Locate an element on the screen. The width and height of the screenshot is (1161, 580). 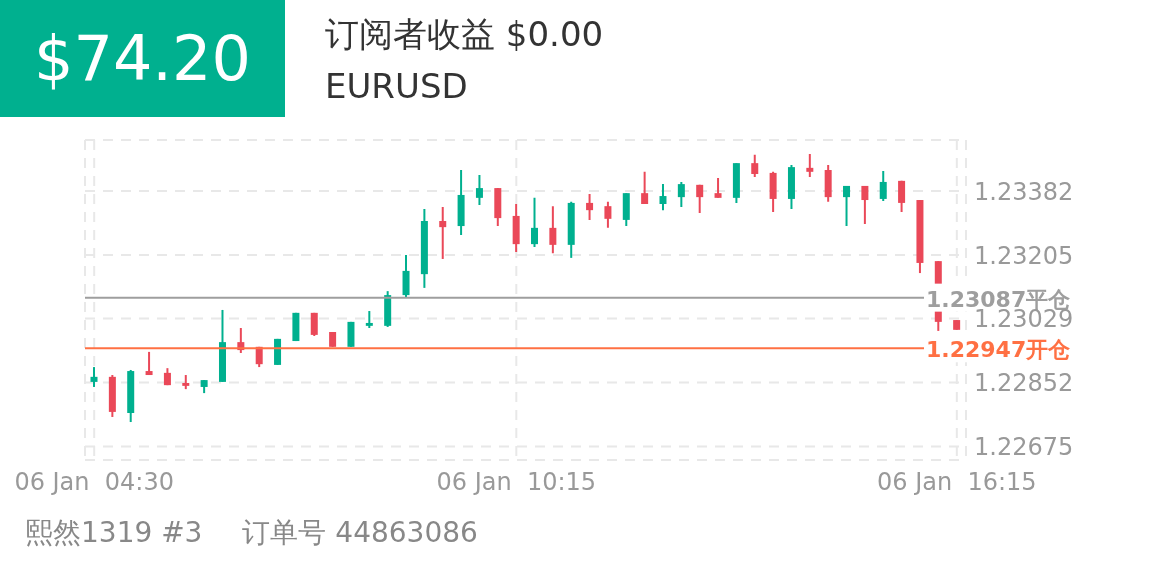
x-tick-label: 06 Jan 04:30 is located at coordinates (94, 482).